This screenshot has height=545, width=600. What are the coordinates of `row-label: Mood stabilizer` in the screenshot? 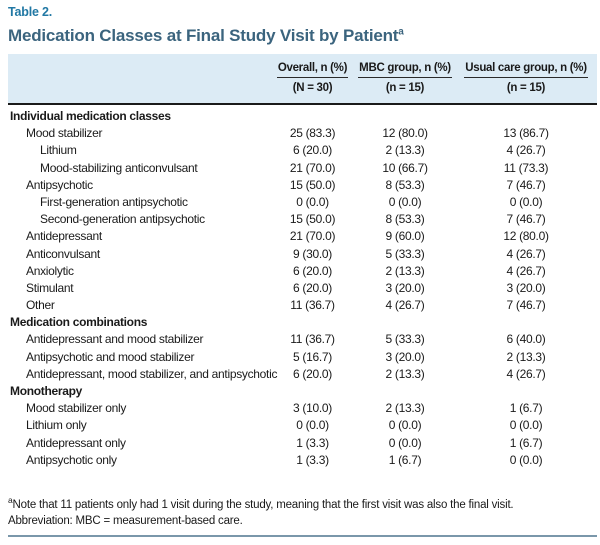 It's located at (64, 133).